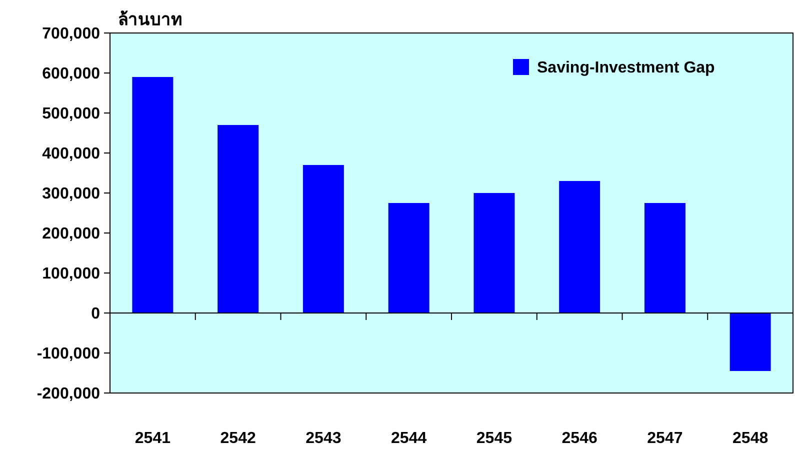 The height and width of the screenshot is (454, 795). Describe the element at coordinates (494, 438) in the screenshot. I see `x-tick-label: 2545` at that location.